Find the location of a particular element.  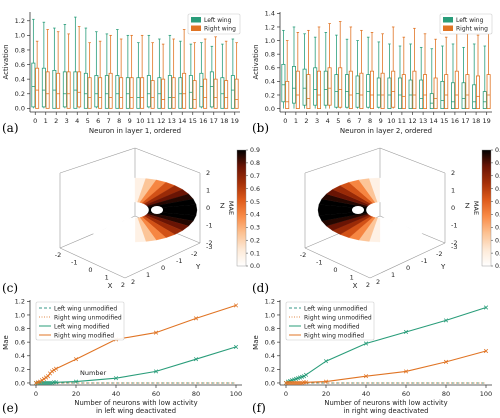

y-tick-label-b: 0.8 is located at coordinates (270, 54).